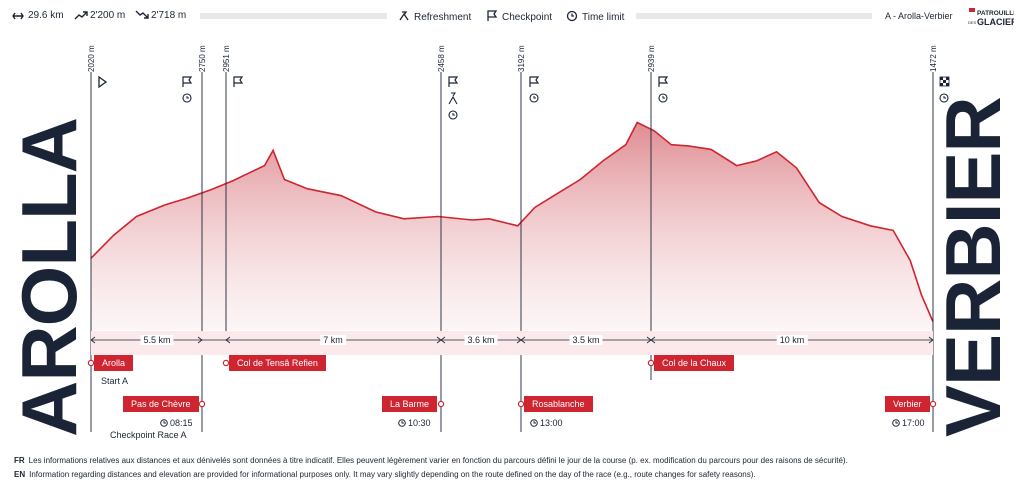  What do you see at coordinates (512, 340) in the screenshot?
I see `distance-arrows` at bounding box center [512, 340].